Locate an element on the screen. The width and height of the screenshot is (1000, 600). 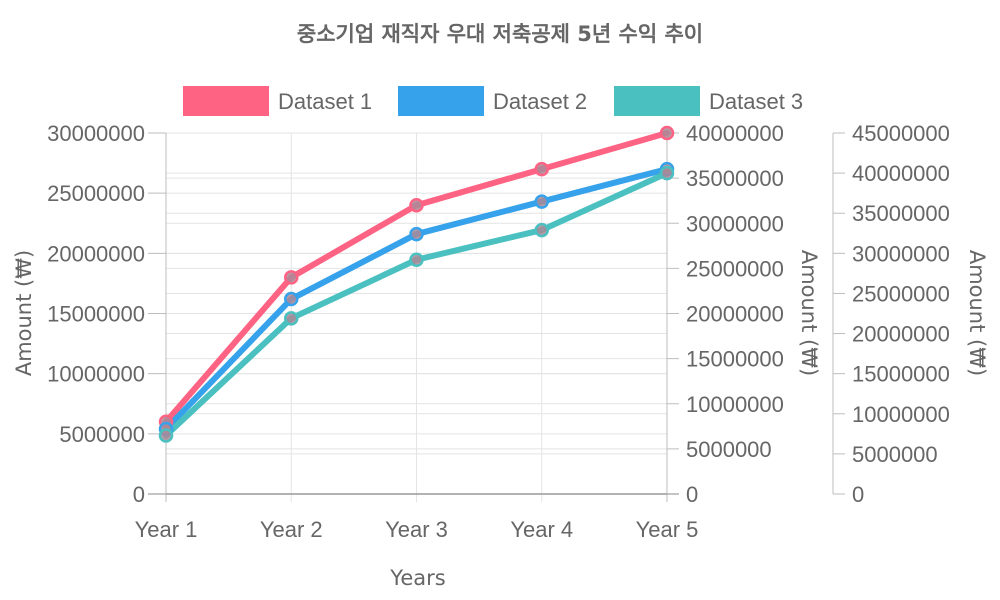
y2-tick-label: 20000000 is located at coordinates (901, 334).